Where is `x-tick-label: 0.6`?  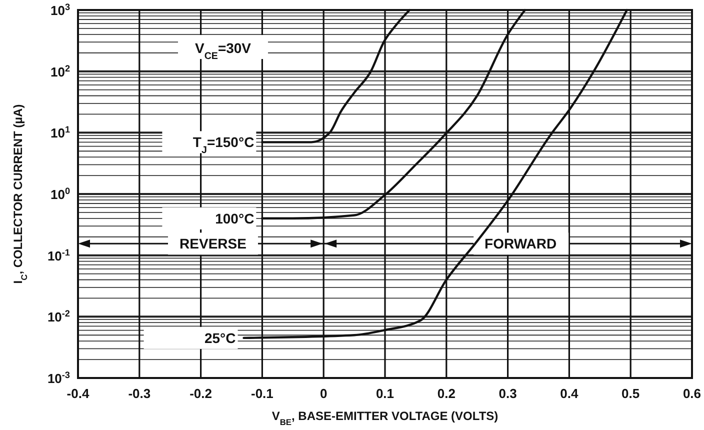
x-tick-label: 0.6 is located at coordinates (692, 393).